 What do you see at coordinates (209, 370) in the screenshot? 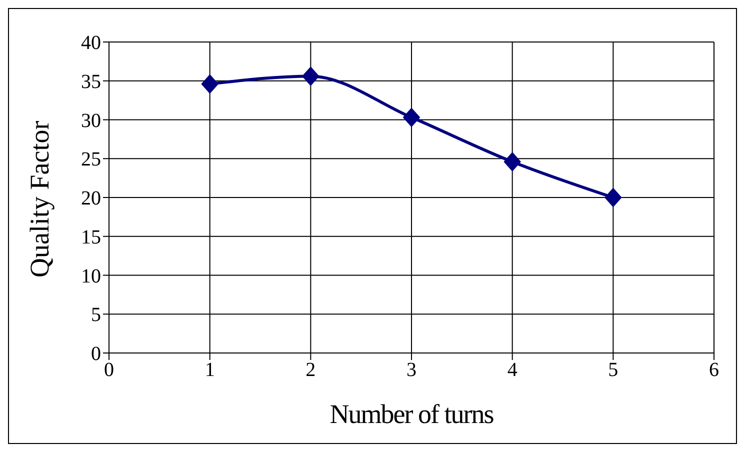
I see `x-tick-label: 1` at bounding box center [209, 370].